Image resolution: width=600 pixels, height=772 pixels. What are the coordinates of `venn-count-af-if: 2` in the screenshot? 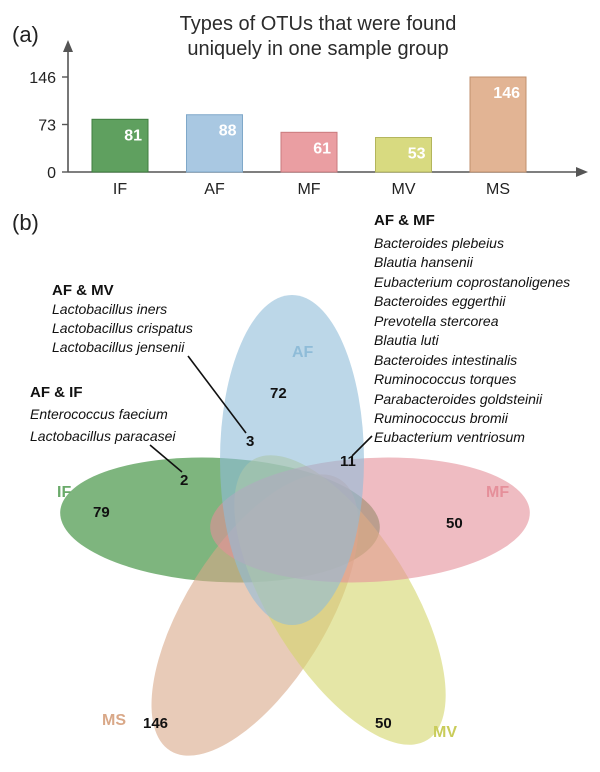 It's located at (184, 480).